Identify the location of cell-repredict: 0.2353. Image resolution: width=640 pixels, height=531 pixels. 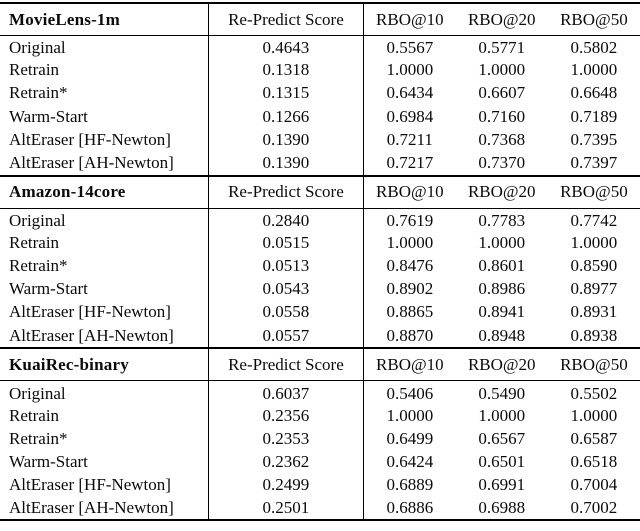
(285, 439).